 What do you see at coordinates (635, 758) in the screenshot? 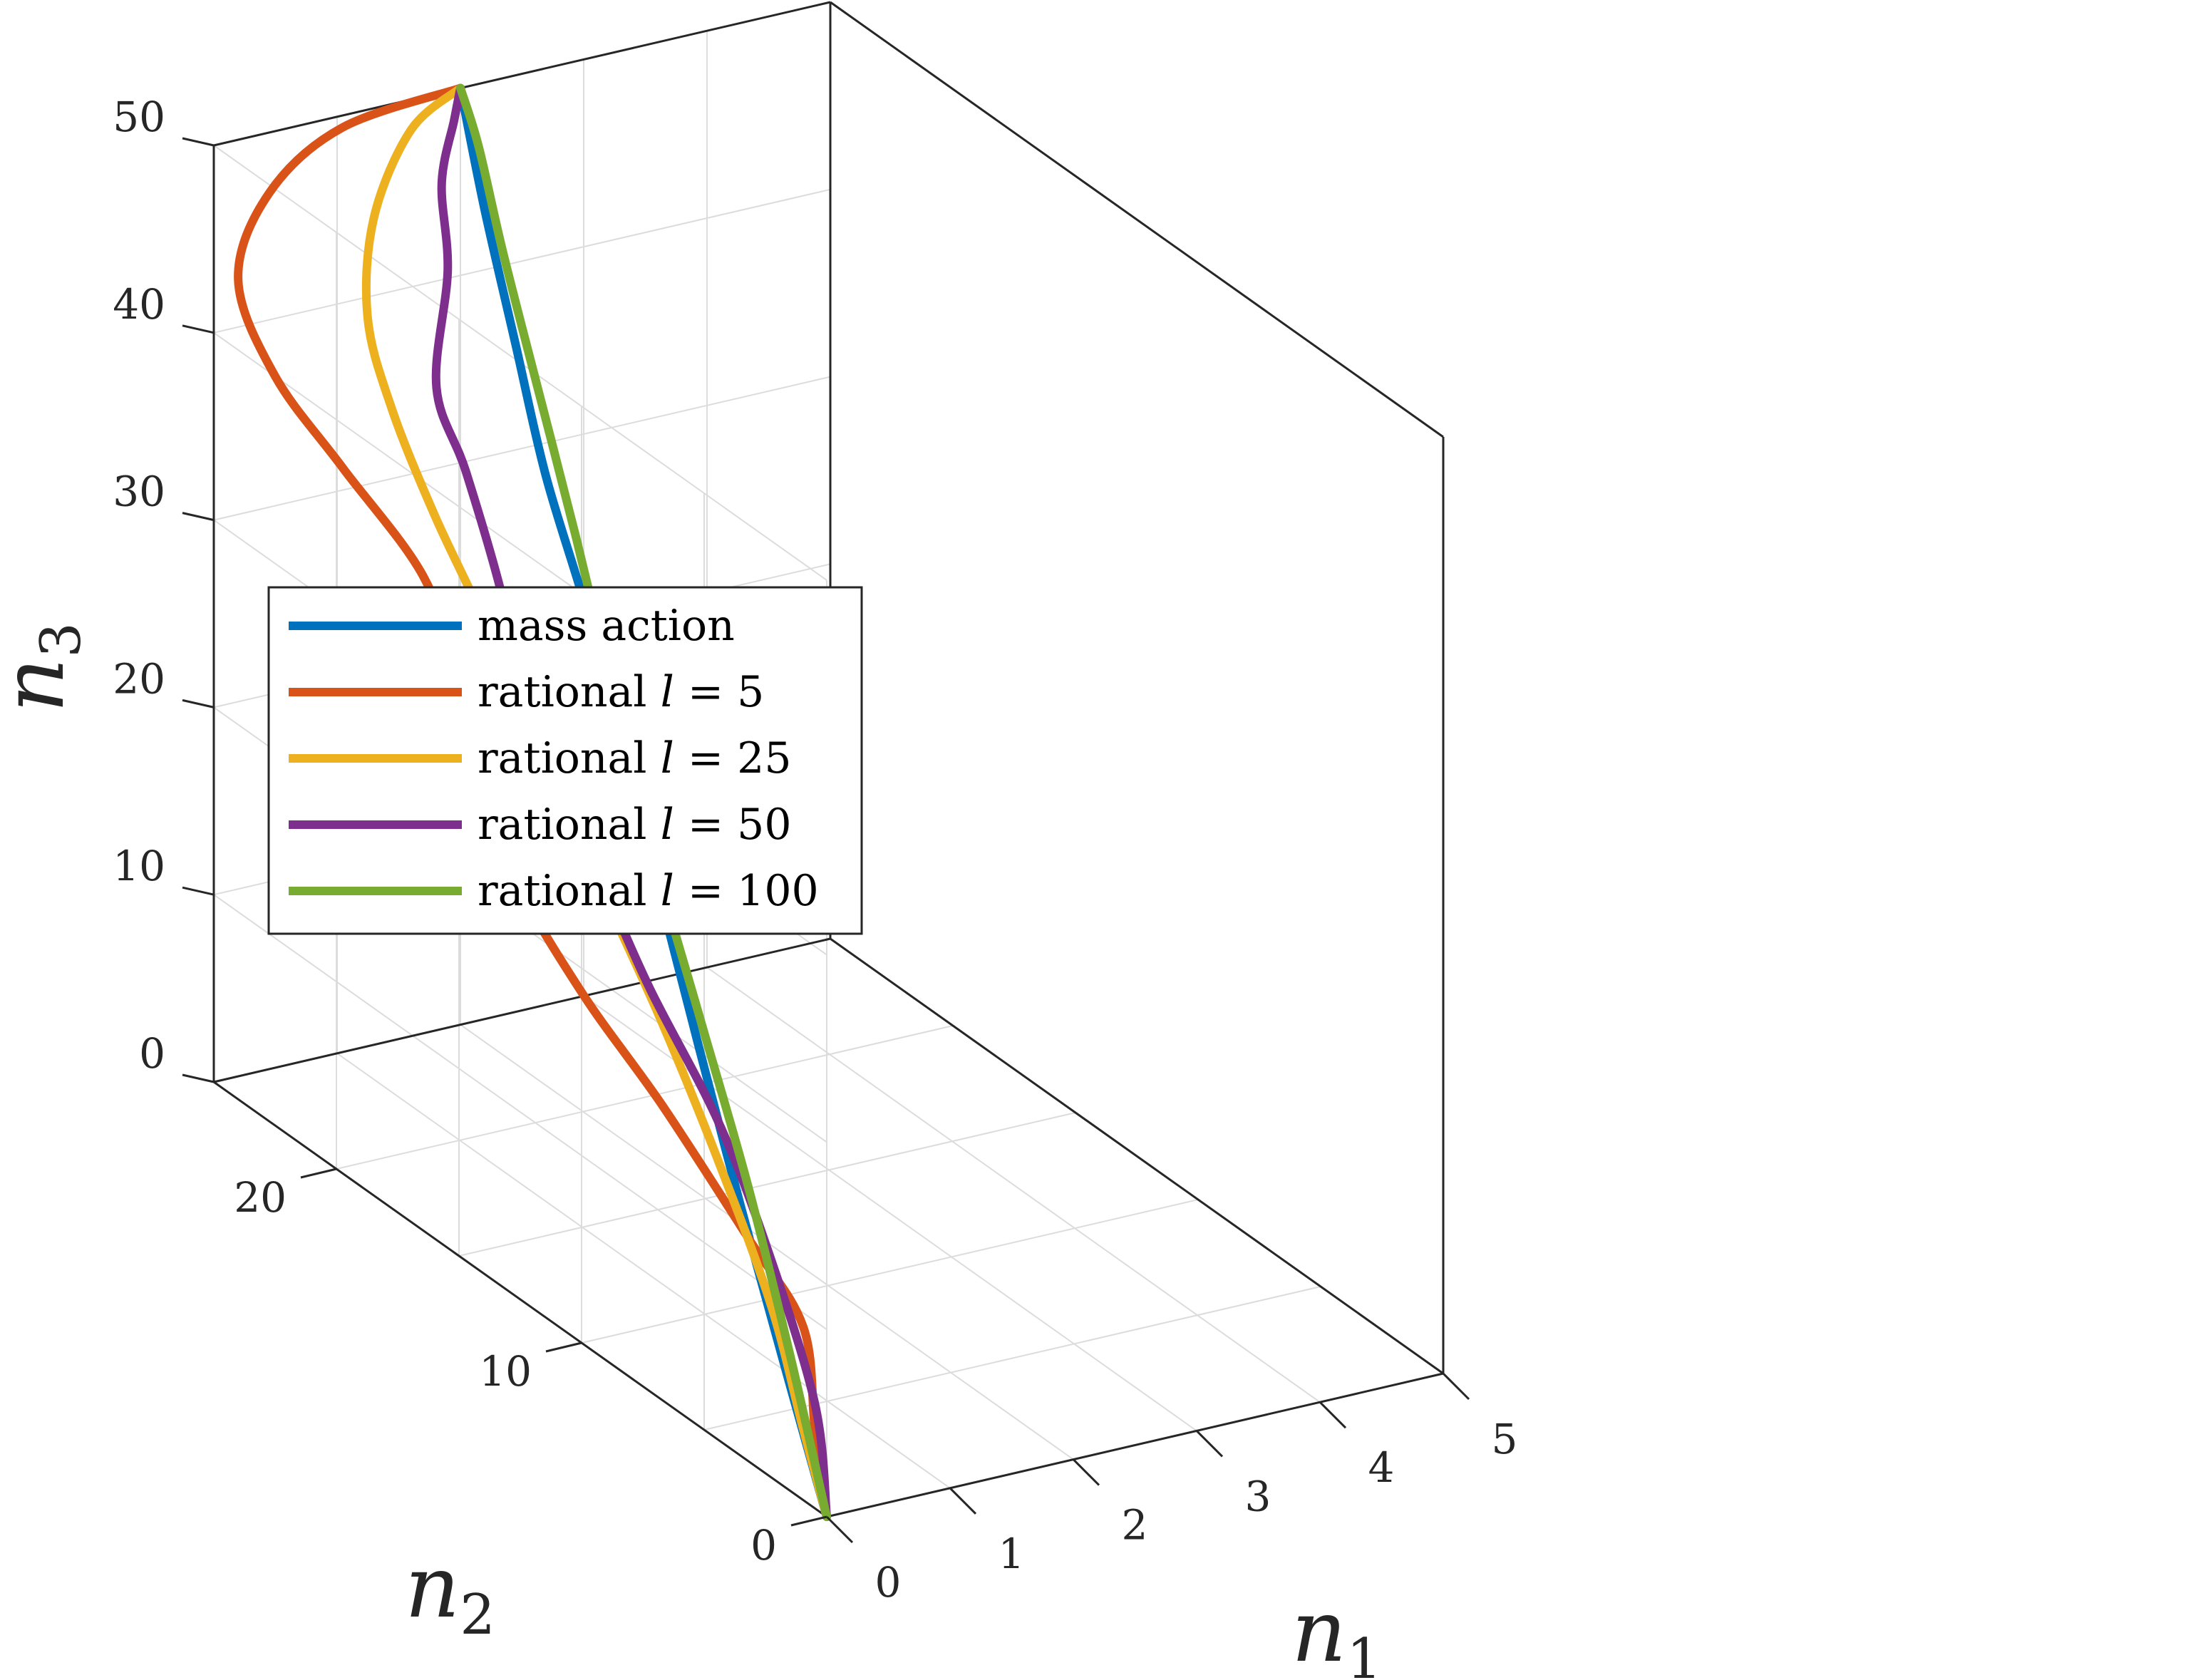
I see `legend-entry-label: rational l = 25` at bounding box center [635, 758].